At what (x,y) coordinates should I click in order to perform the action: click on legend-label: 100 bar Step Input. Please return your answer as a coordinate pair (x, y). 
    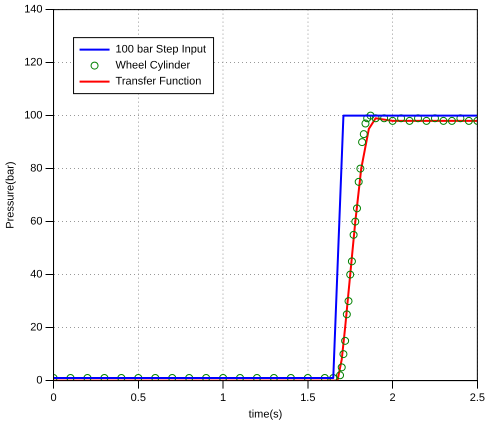
    Looking at the image, I should click on (161, 50).